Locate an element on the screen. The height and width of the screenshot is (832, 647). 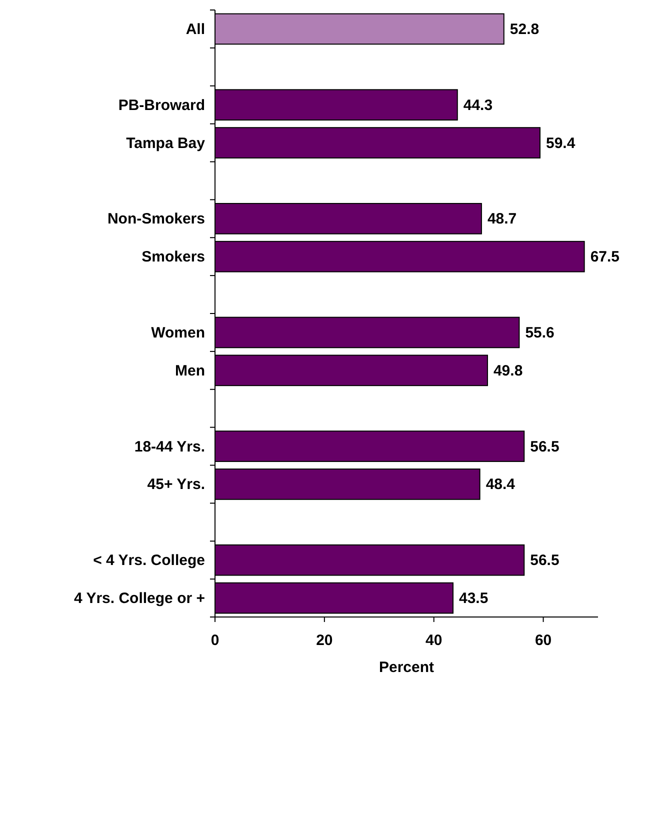
data-label: 55.6 is located at coordinates (539, 333).